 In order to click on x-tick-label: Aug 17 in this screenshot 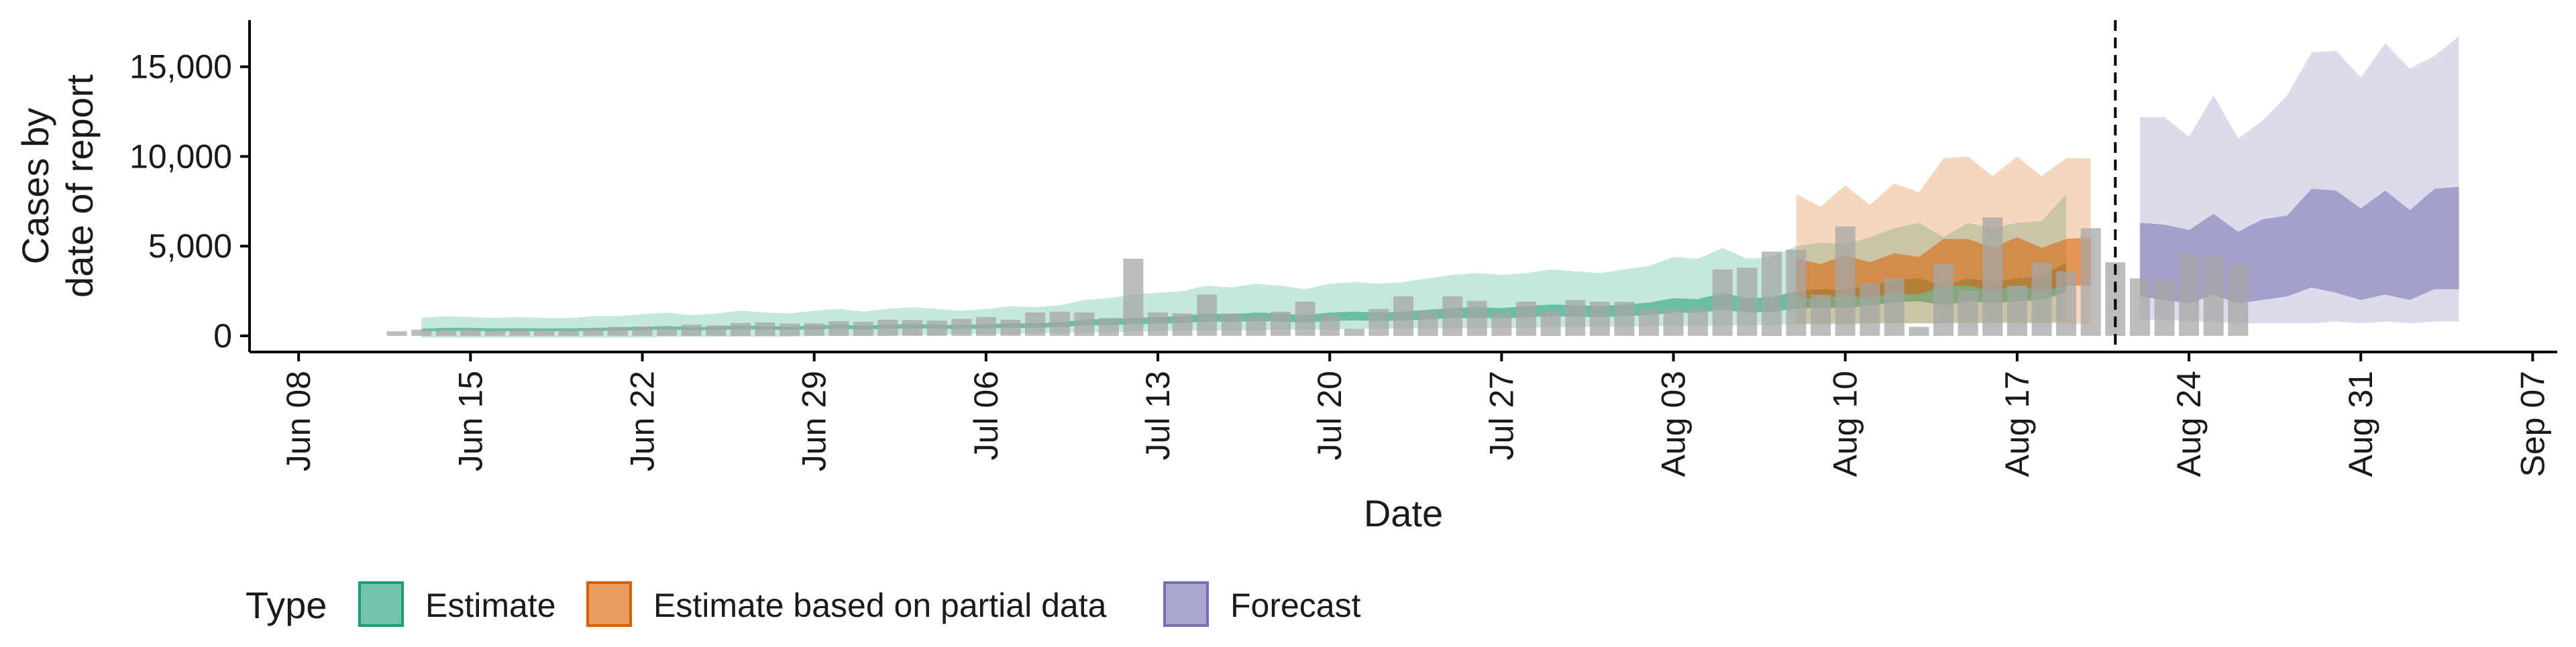, I will do `click(2017, 424)`.